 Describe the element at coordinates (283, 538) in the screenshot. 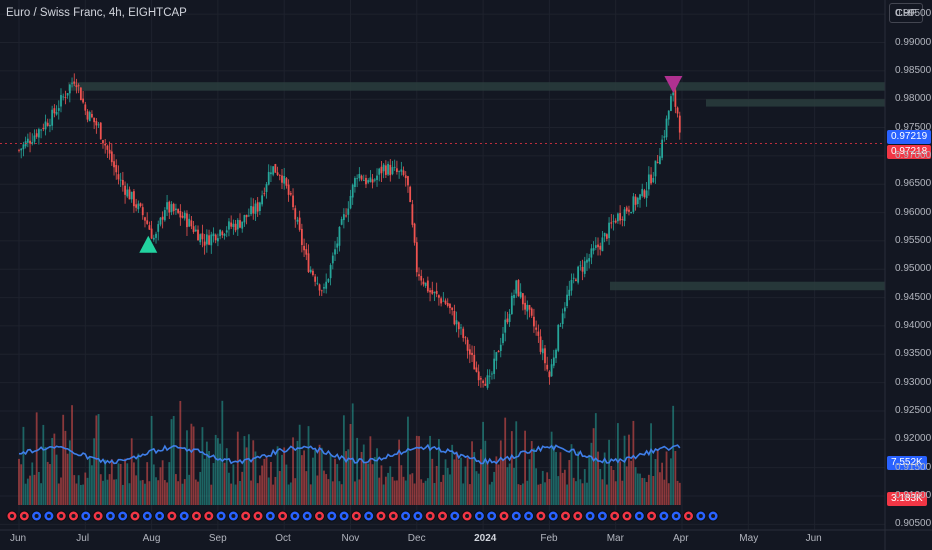

I see `x-tick-label: Oct` at that location.